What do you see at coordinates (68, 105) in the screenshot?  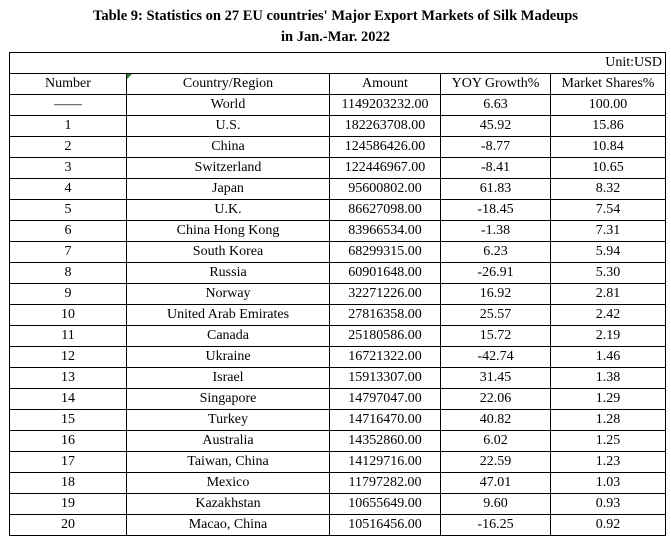 I see `cell-number: ——` at bounding box center [68, 105].